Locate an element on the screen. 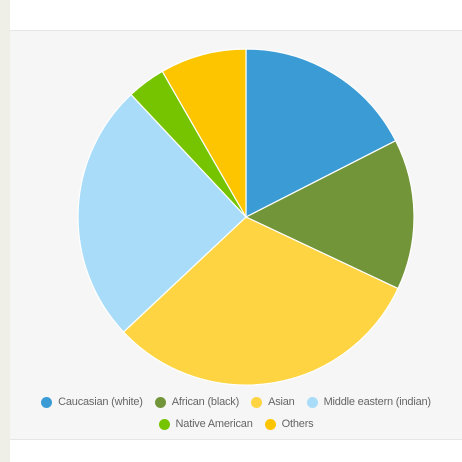  legend-label: African (black) is located at coordinates (205, 402).